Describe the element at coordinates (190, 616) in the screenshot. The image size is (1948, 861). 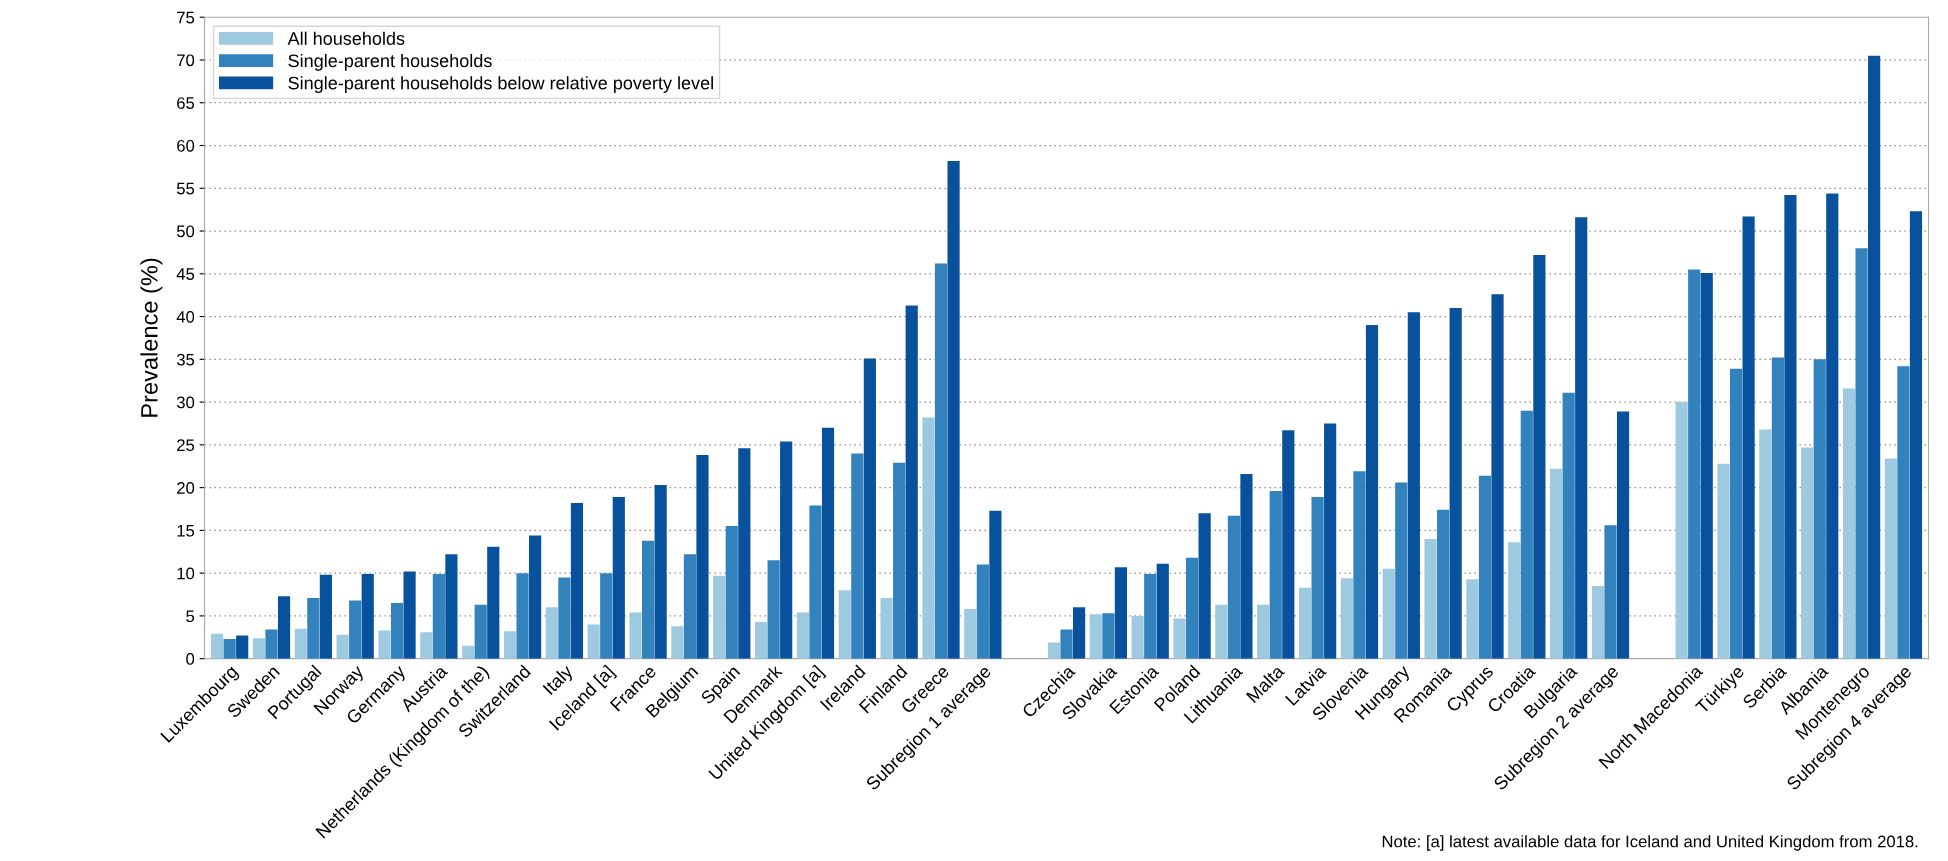
I see `y-tick-label: 5` at that location.